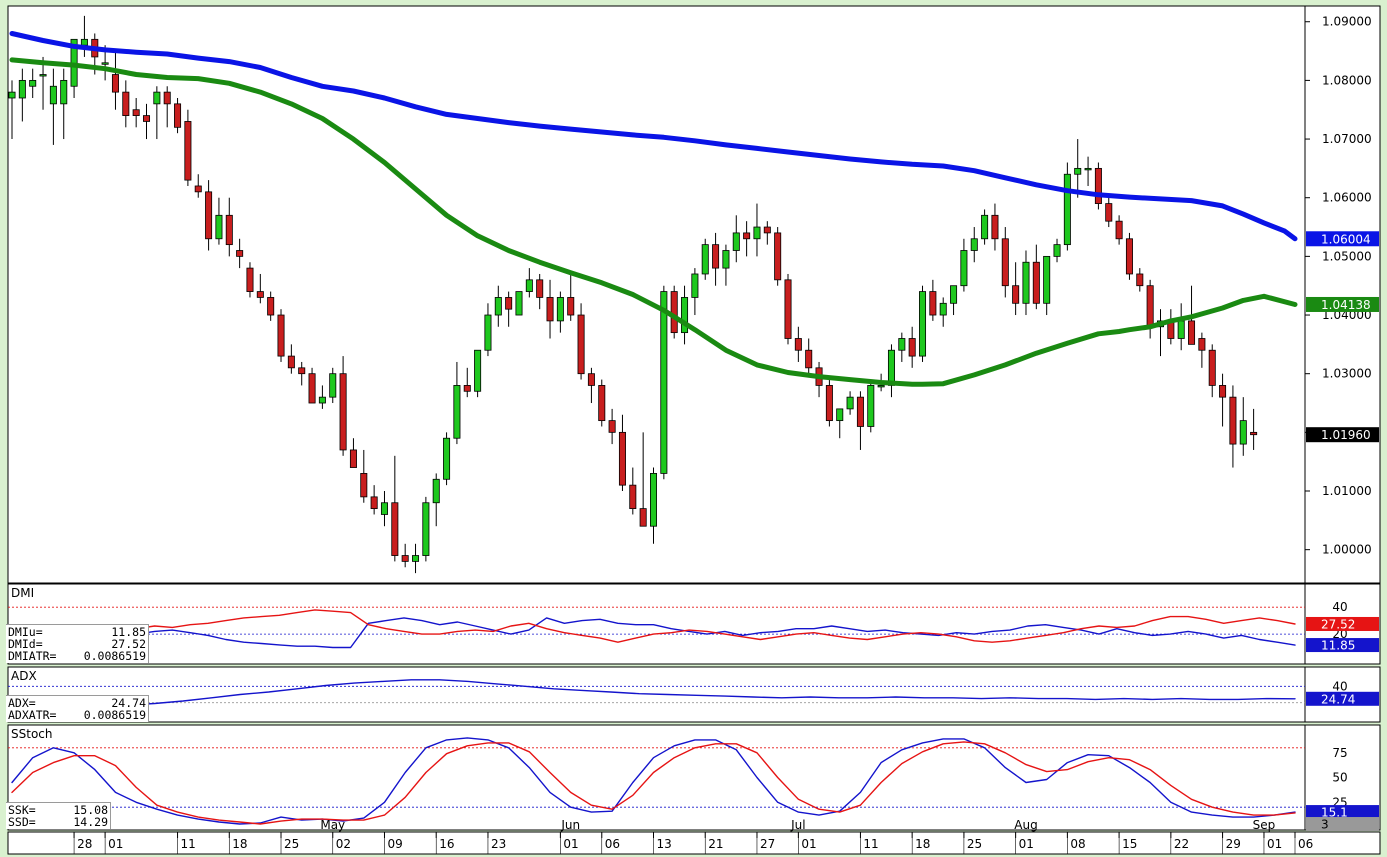  Describe the element at coordinates (90, 810) in the screenshot. I see `ssk-value: 15.08` at that location.